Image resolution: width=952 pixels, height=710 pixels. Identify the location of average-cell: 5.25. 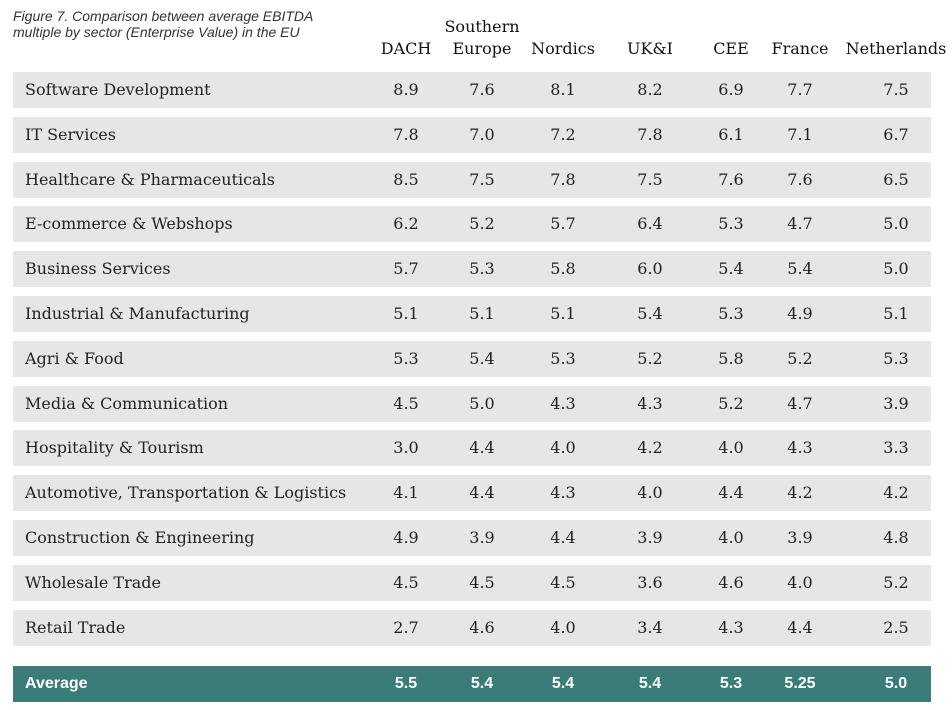
(800, 683).